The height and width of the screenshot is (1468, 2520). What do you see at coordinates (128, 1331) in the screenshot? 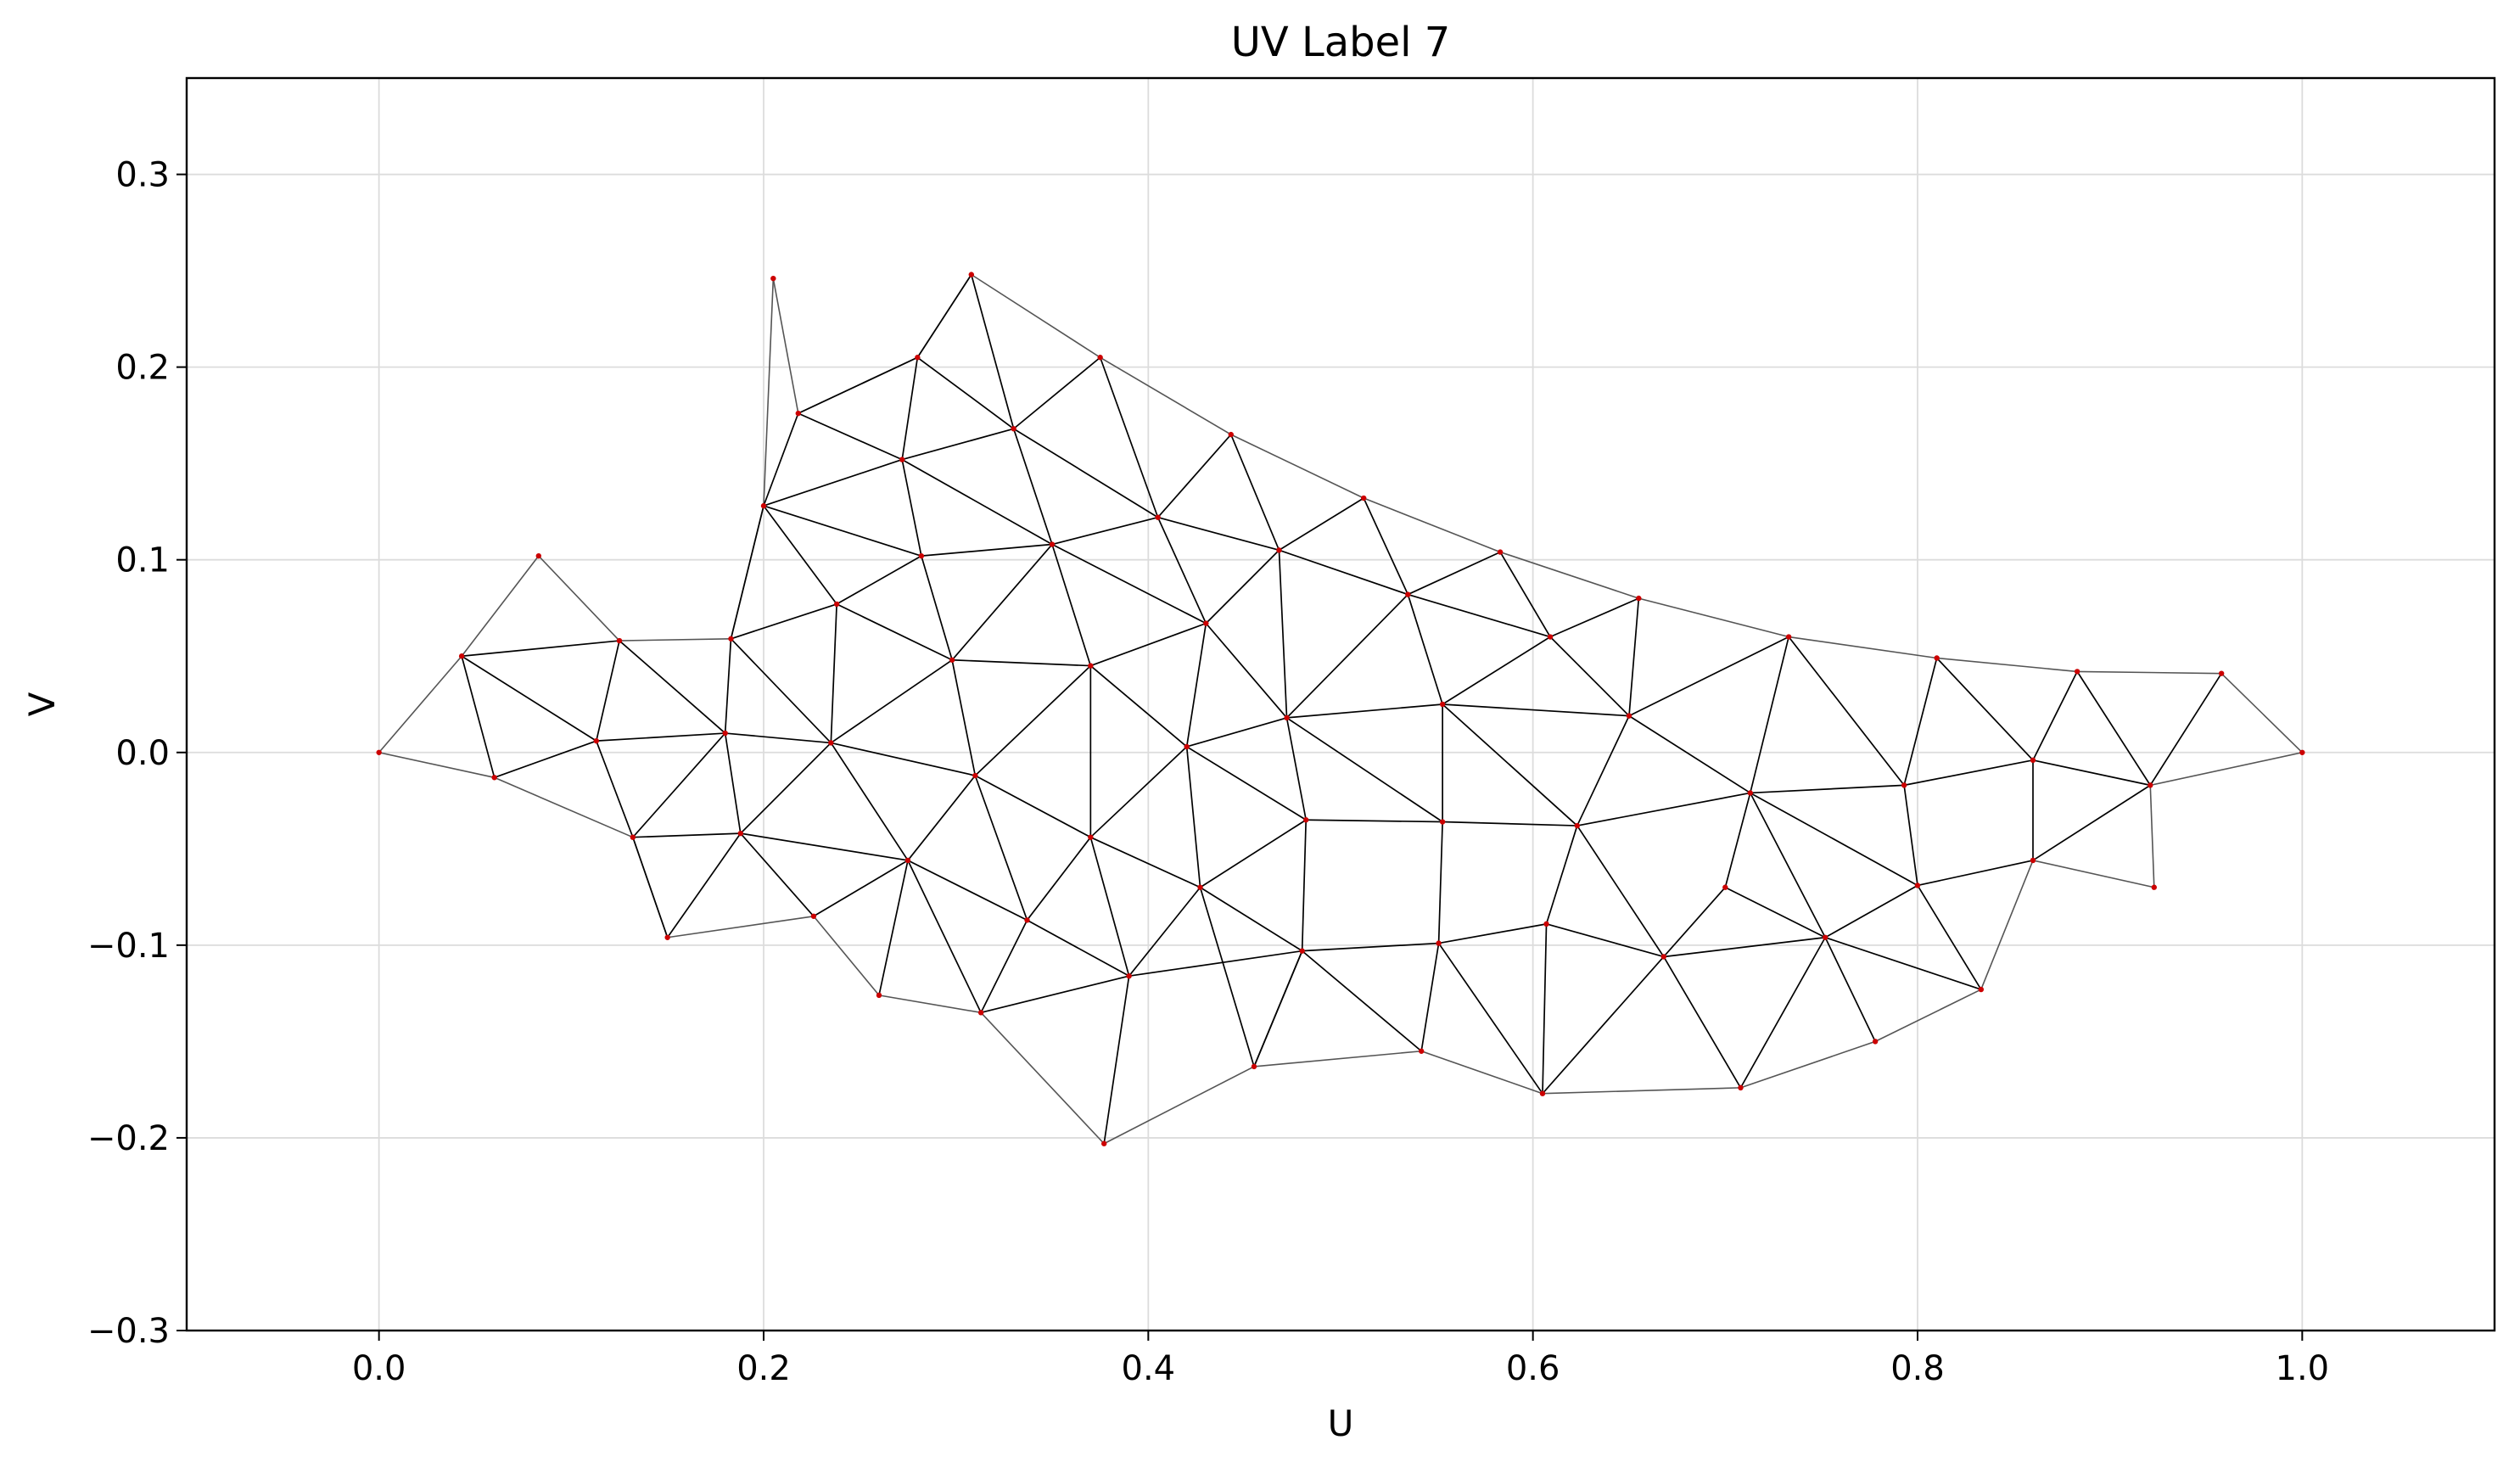
I see `y-tick-label: −0.3` at bounding box center [128, 1331].